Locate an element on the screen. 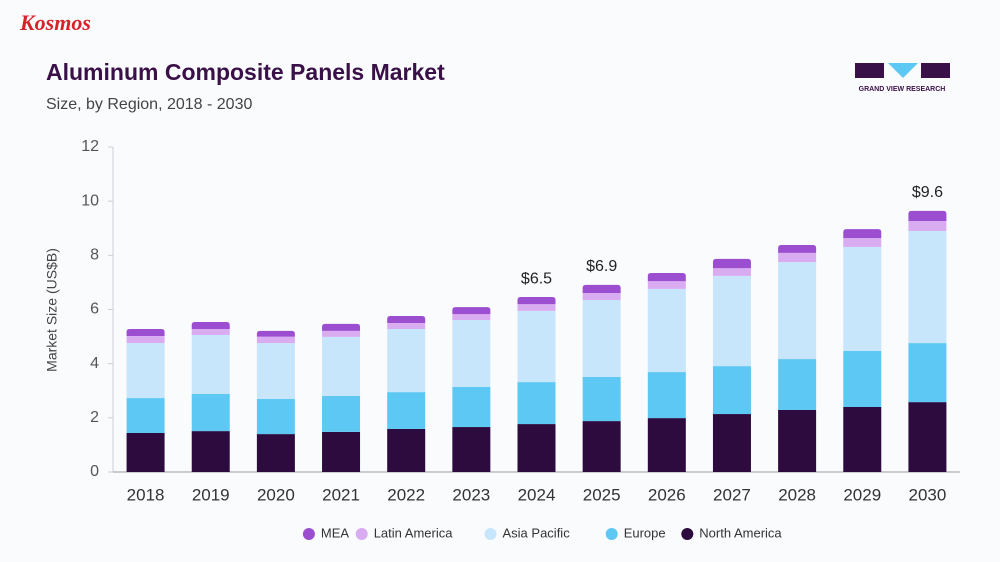 Image resolution: width=1000 pixels, height=562 pixels. y-tick-label: 10 is located at coordinates (90, 200).